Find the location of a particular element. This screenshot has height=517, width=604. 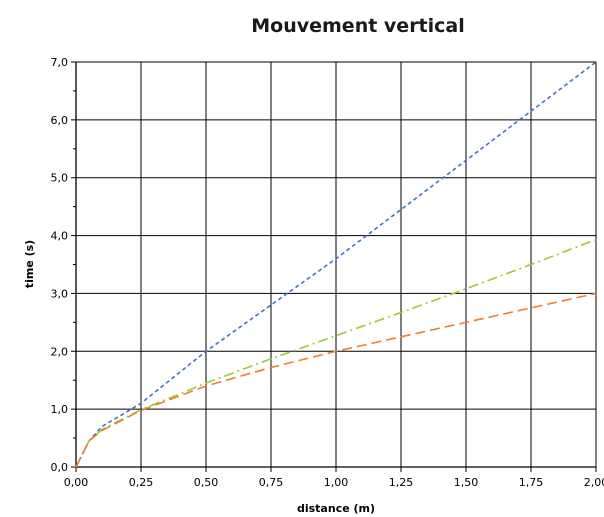

x-tick-label: 1,75 is located at coordinates (531, 482).